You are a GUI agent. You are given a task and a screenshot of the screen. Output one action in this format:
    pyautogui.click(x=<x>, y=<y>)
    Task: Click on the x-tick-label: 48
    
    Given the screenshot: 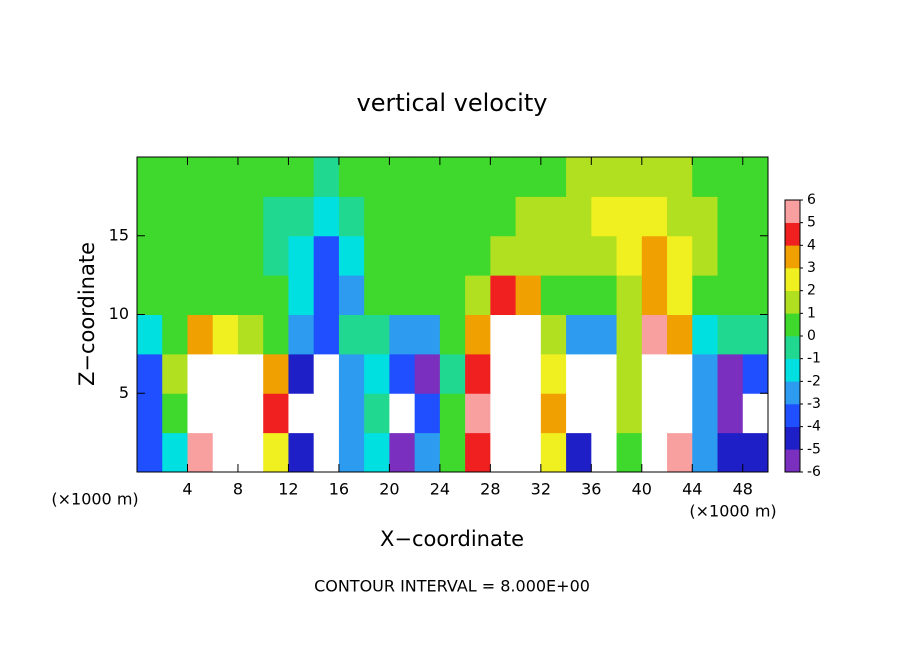 What is the action you would take?
    pyautogui.click(x=743, y=489)
    